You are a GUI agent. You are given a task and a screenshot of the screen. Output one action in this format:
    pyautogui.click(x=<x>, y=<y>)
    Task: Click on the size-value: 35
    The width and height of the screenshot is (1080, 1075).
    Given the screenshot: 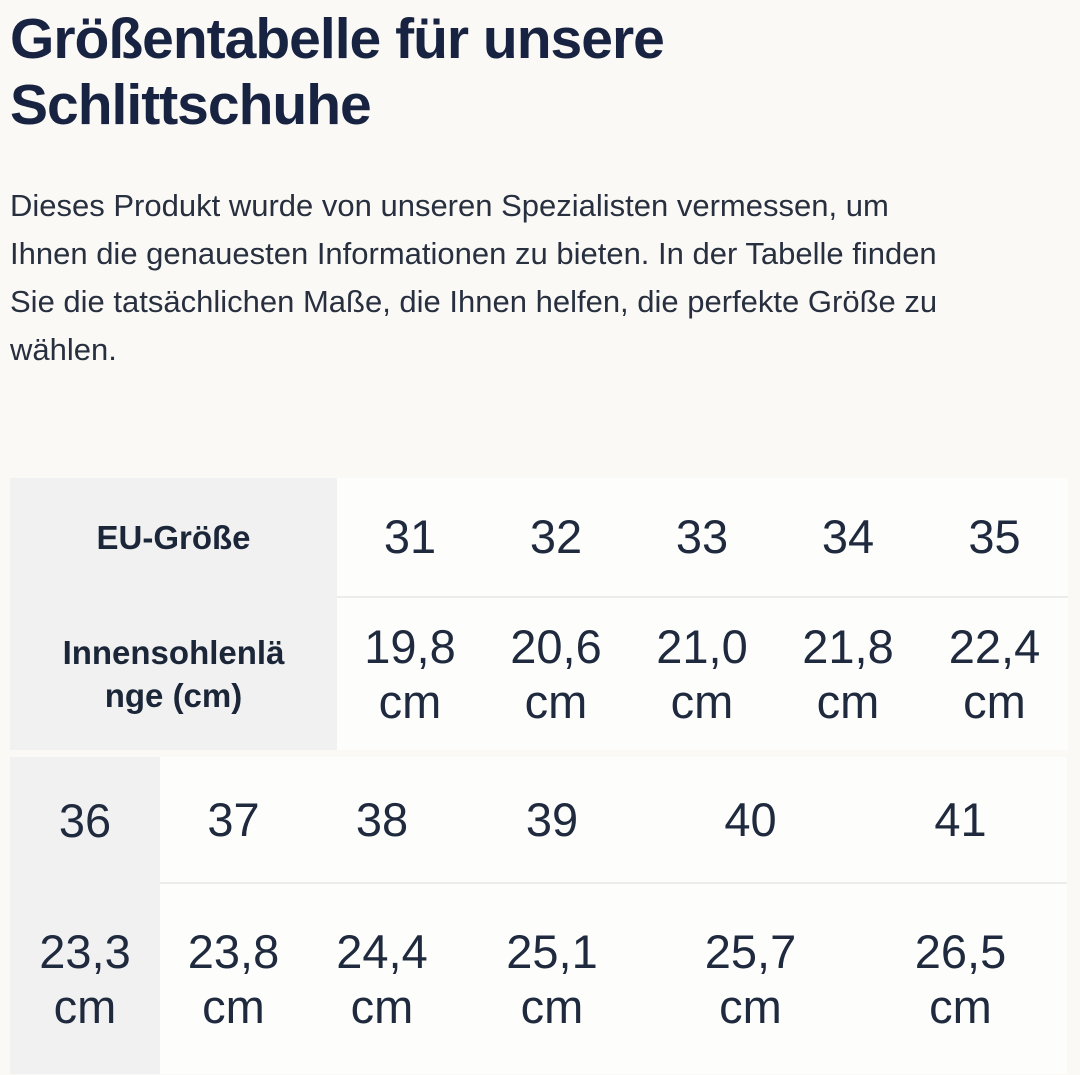 What is the action you would take?
    pyautogui.click(x=994, y=537)
    